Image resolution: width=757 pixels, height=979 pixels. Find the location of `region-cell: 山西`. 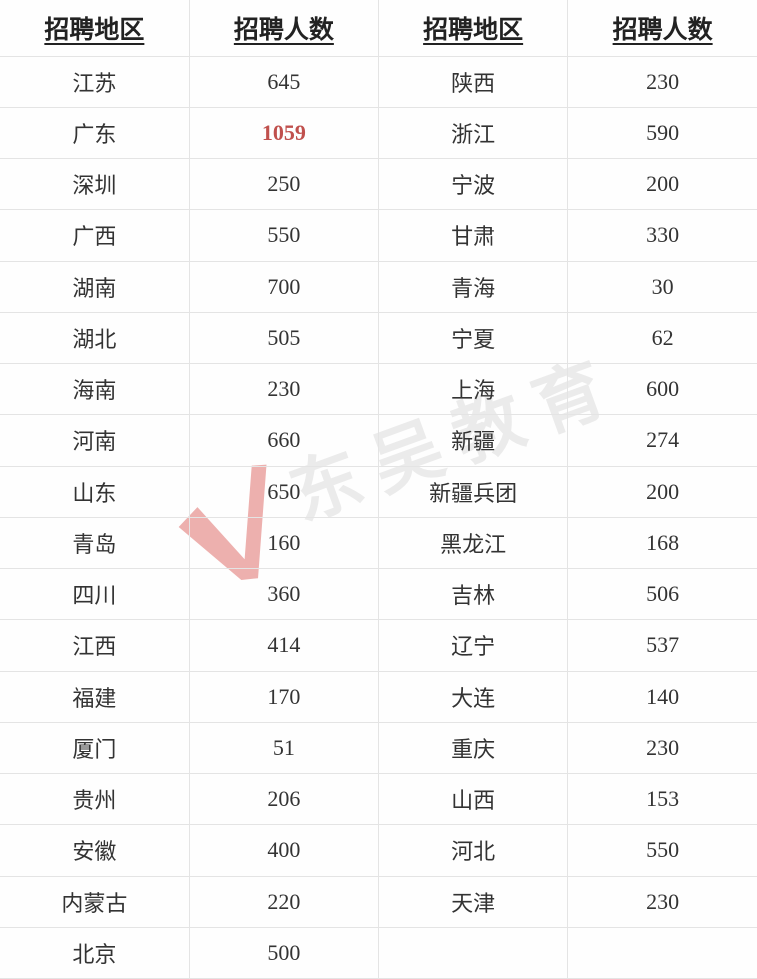

region-cell: 山西 is located at coordinates (473, 799).